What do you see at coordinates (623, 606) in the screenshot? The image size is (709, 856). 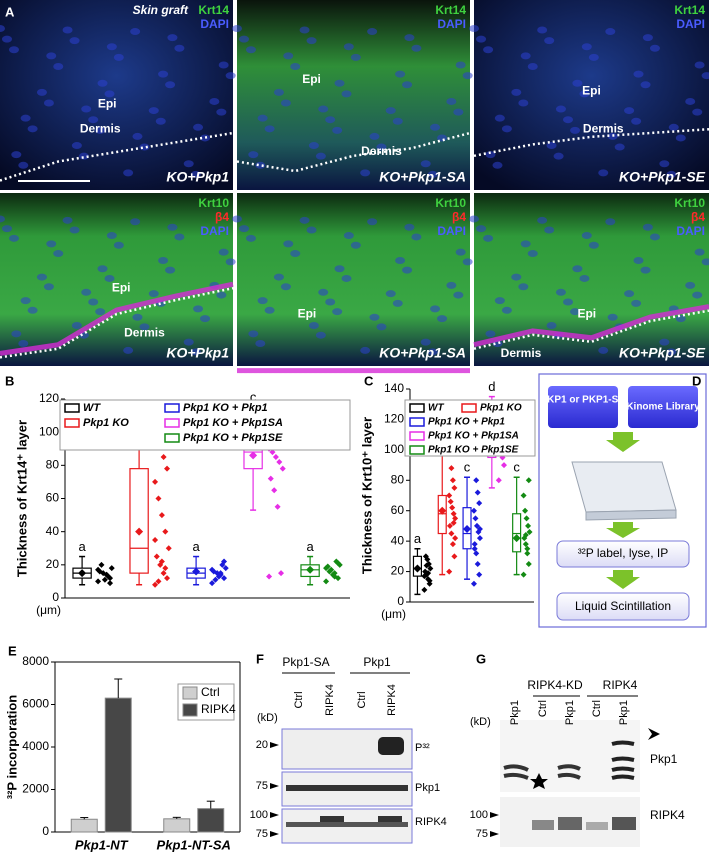 I see `step-box` at bounding box center [623, 606].